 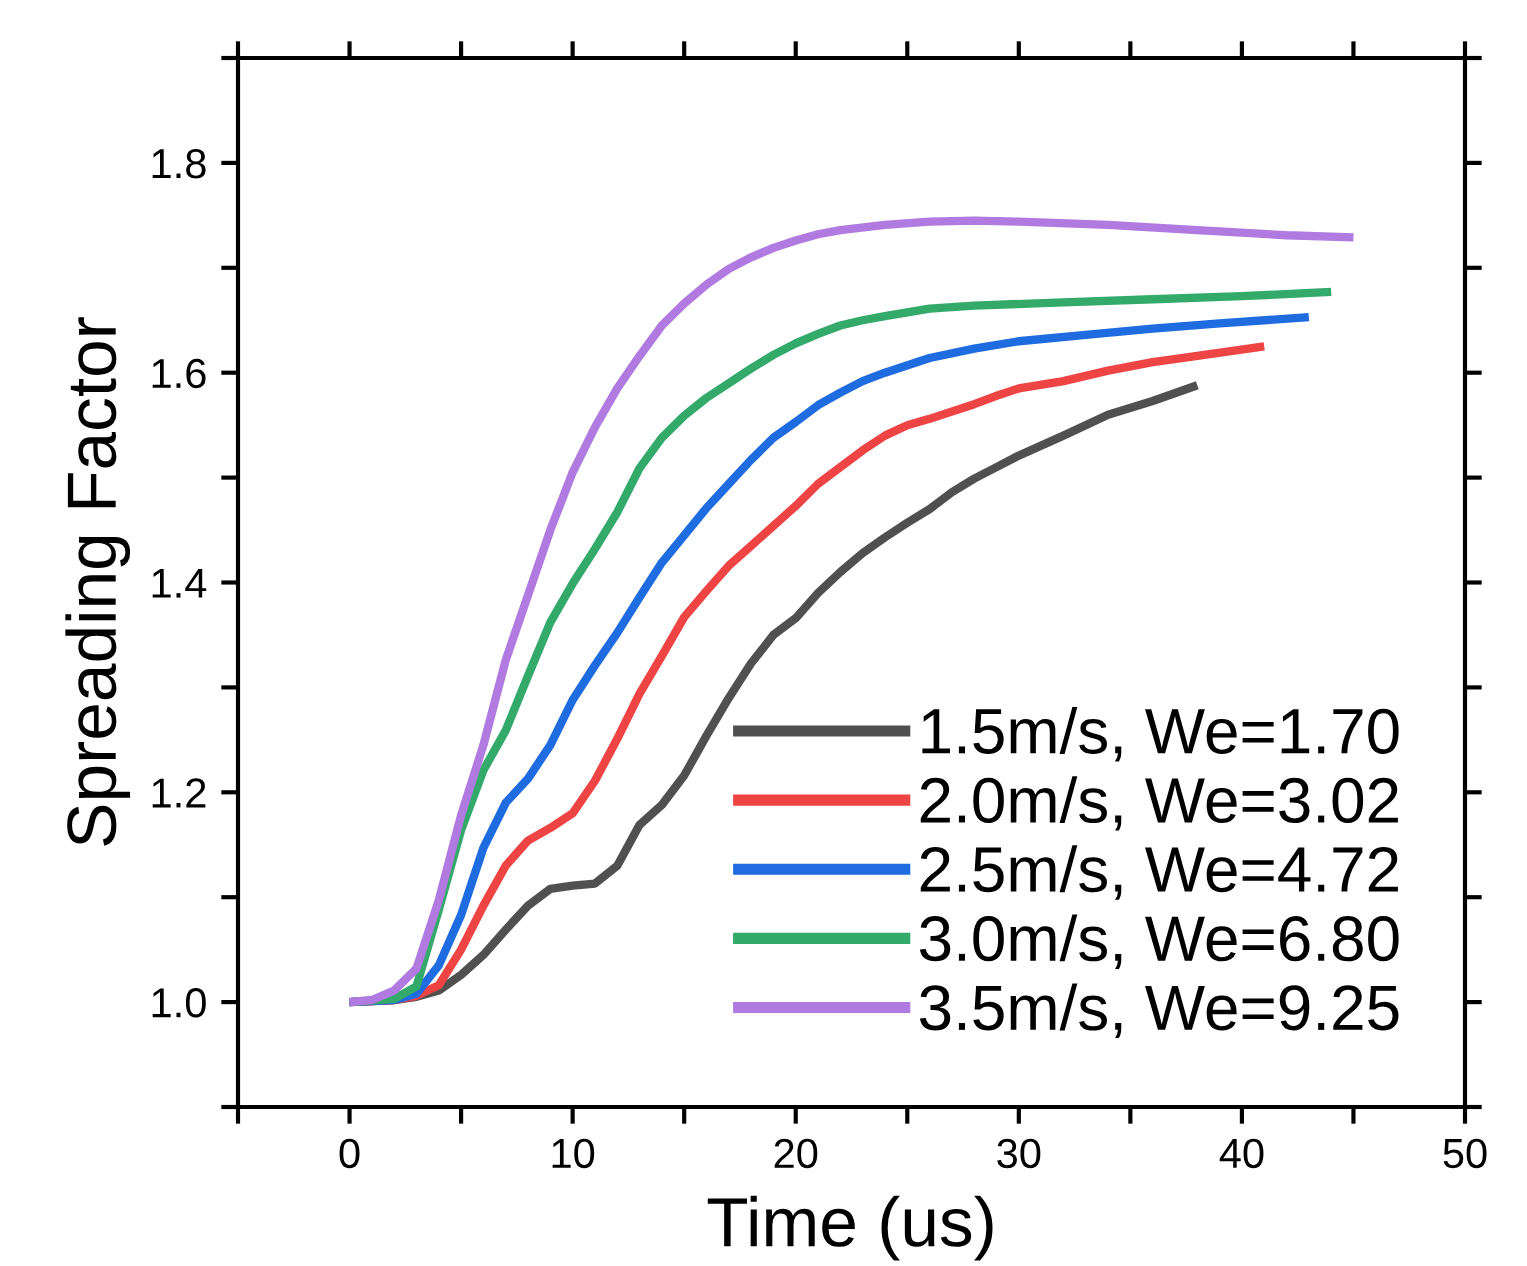 What do you see at coordinates (1159, 803) in the screenshot?
I see `legend-label: 2.0m/s, We=3.02` at bounding box center [1159, 803].